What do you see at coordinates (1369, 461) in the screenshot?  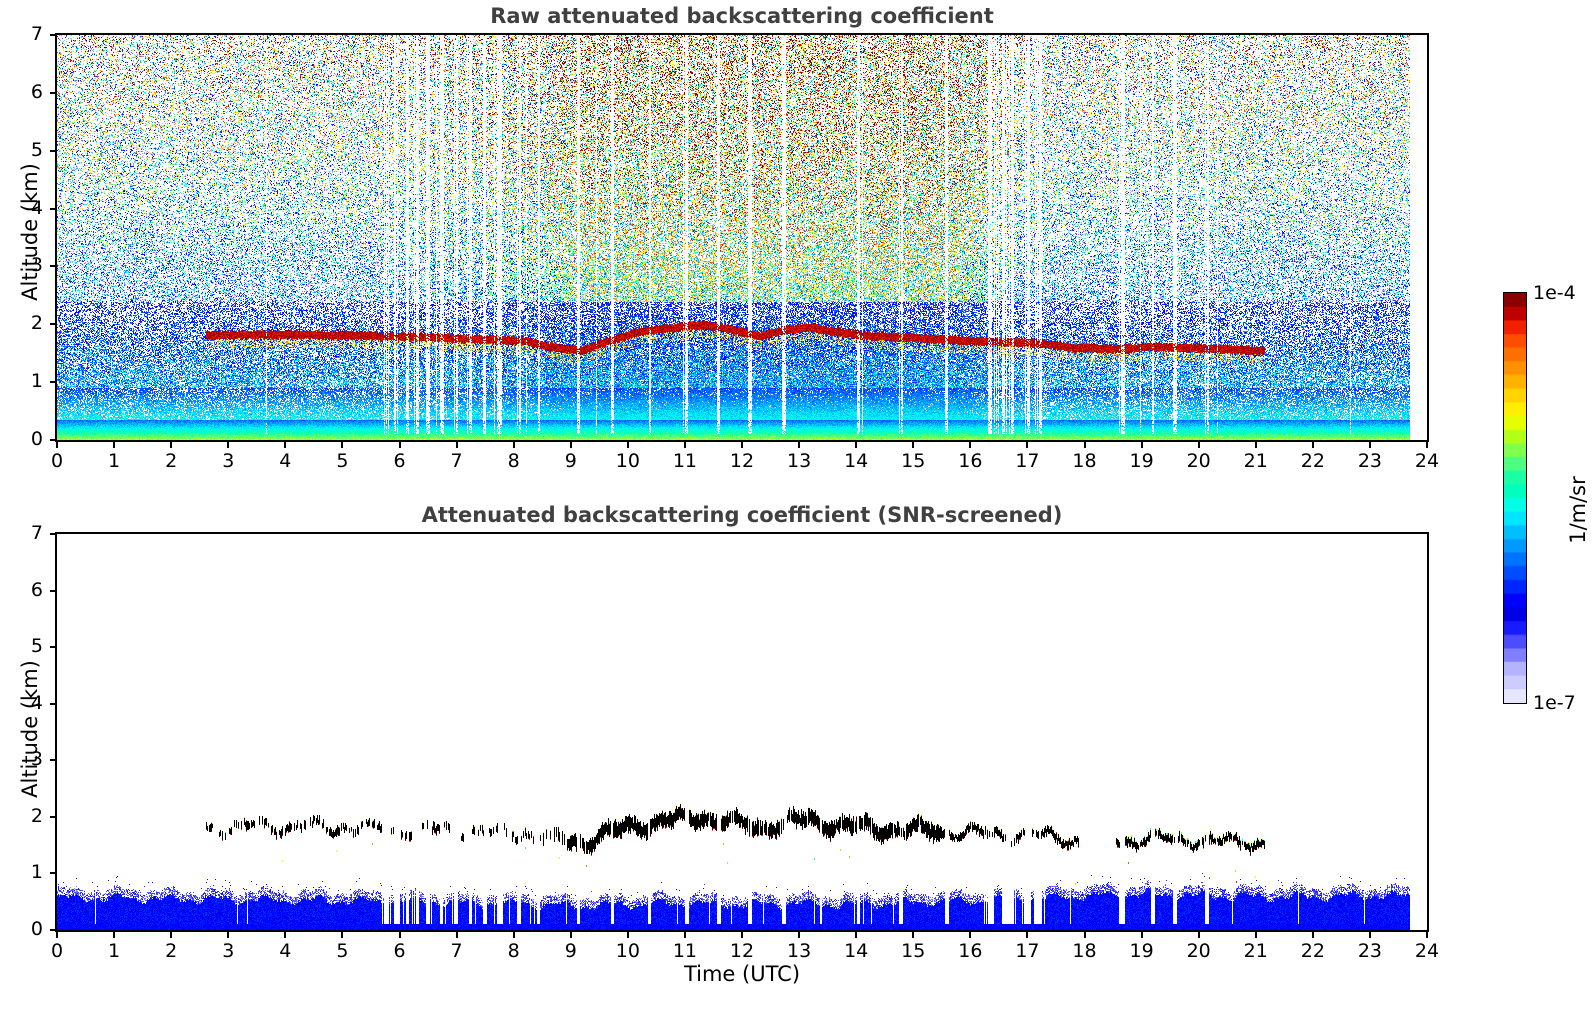 I see `x-tick-label-top-23: 23` at bounding box center [1369, 461].